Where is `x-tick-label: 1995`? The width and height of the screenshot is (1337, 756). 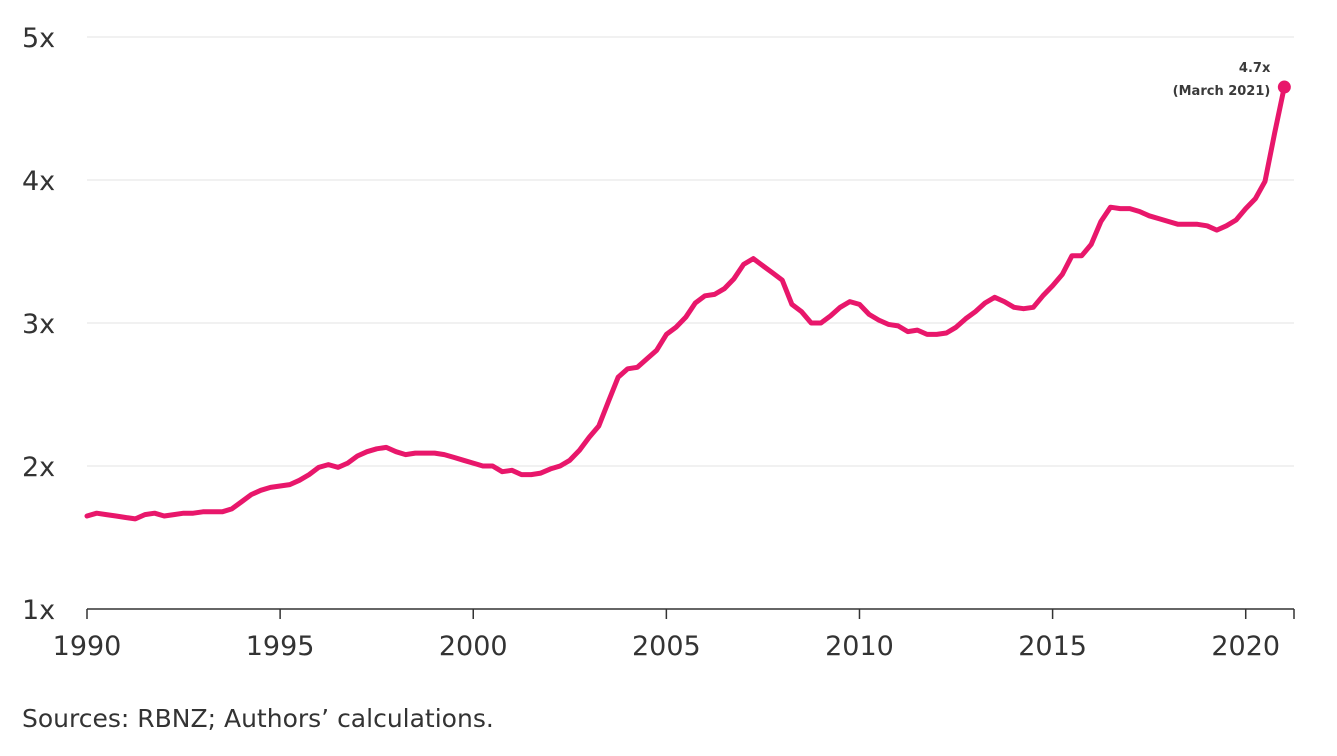
x-tick-label: 1995 is located at coordinates (280, 646).